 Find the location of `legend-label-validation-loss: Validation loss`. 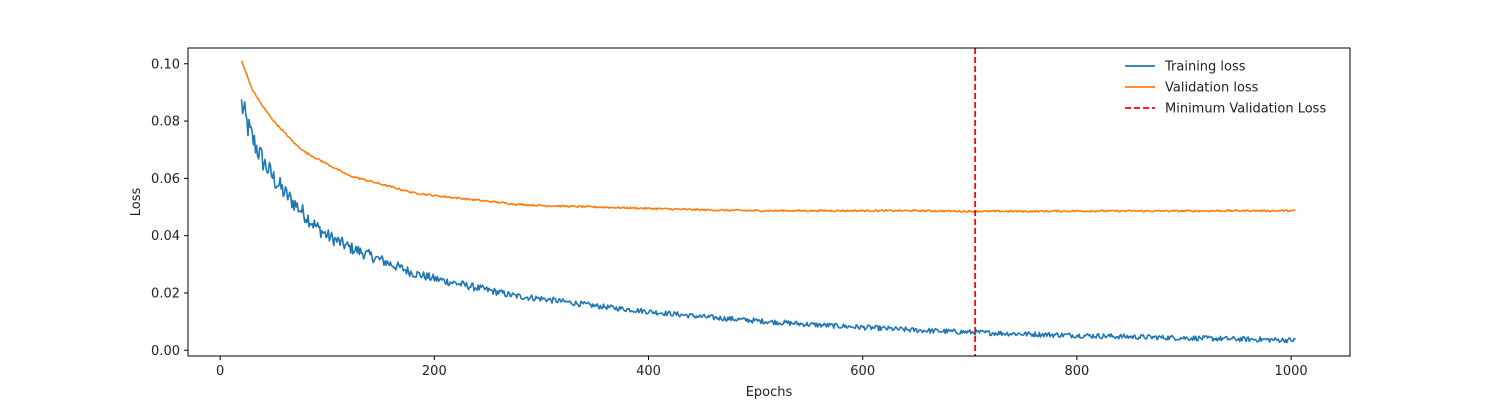

legend-label-validation-loss: Validation loss is located at coordinates (1212, 88).